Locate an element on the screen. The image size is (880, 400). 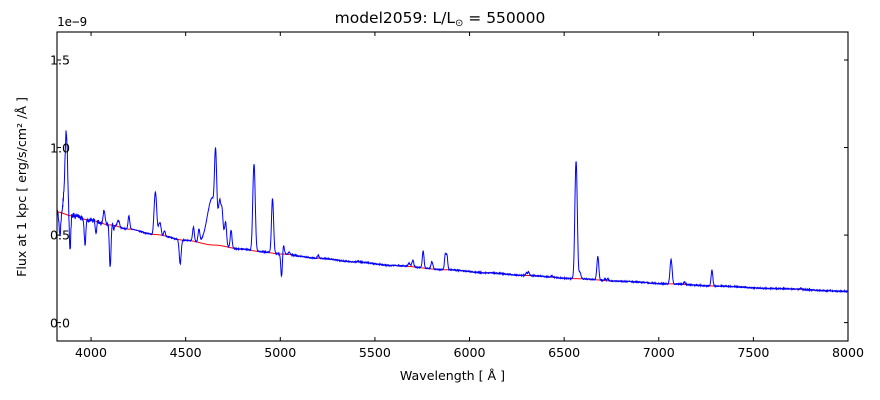
page-title-tail: = 550000 is located at coordinates (504, 18).